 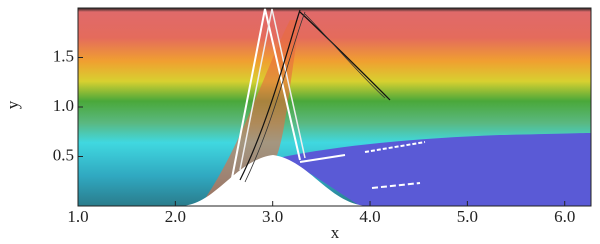 I want to click on x-tick-label: 5.0, so click(x=467, y=216).